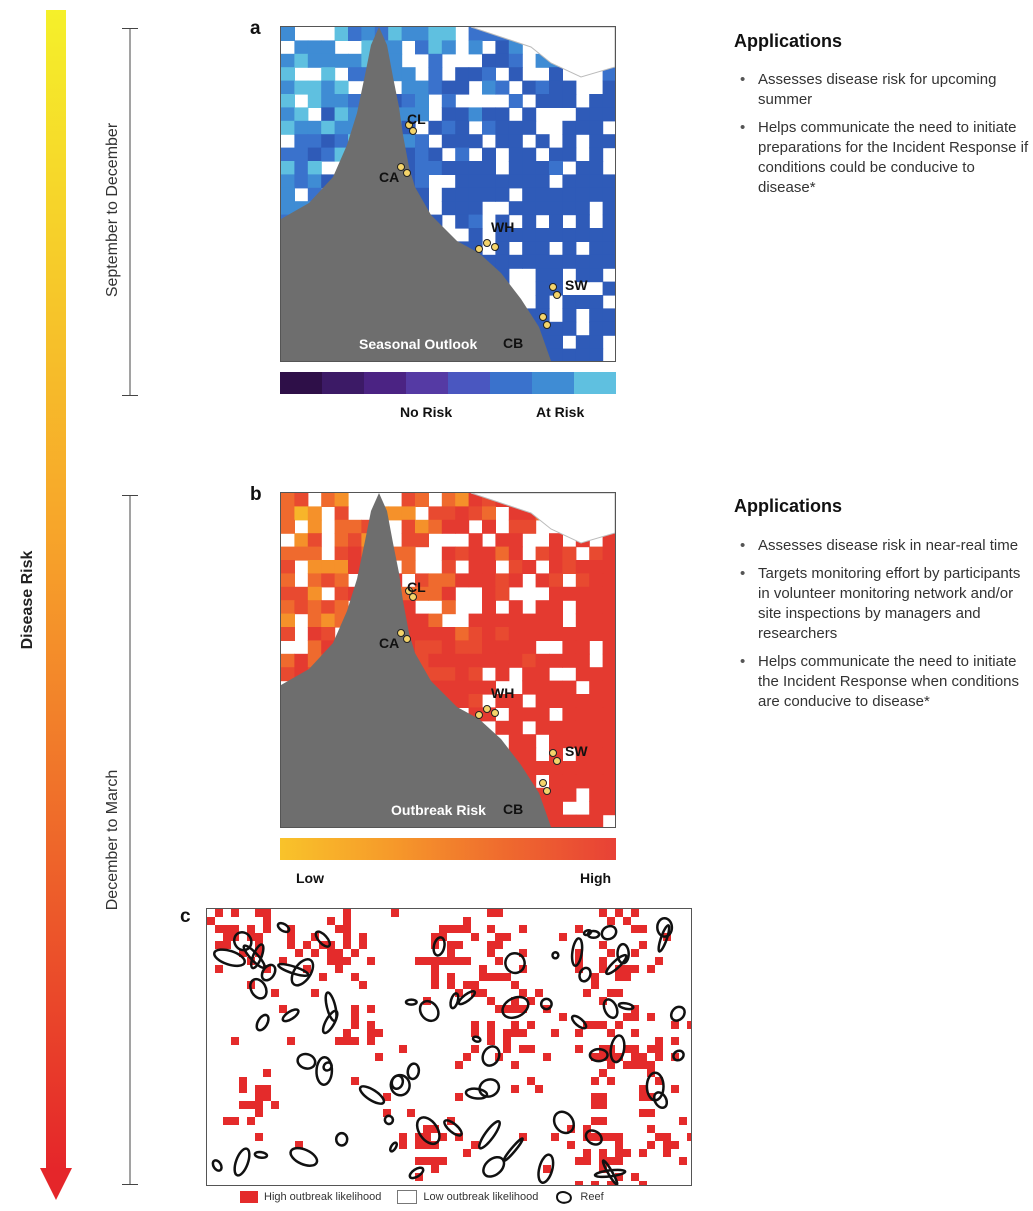 The width and height of the screenshot is (1033, 1211). What do you see at coordinates (553, 383) in the screenshot?
I see `colorbar-block` at bounding box center [553, 383].